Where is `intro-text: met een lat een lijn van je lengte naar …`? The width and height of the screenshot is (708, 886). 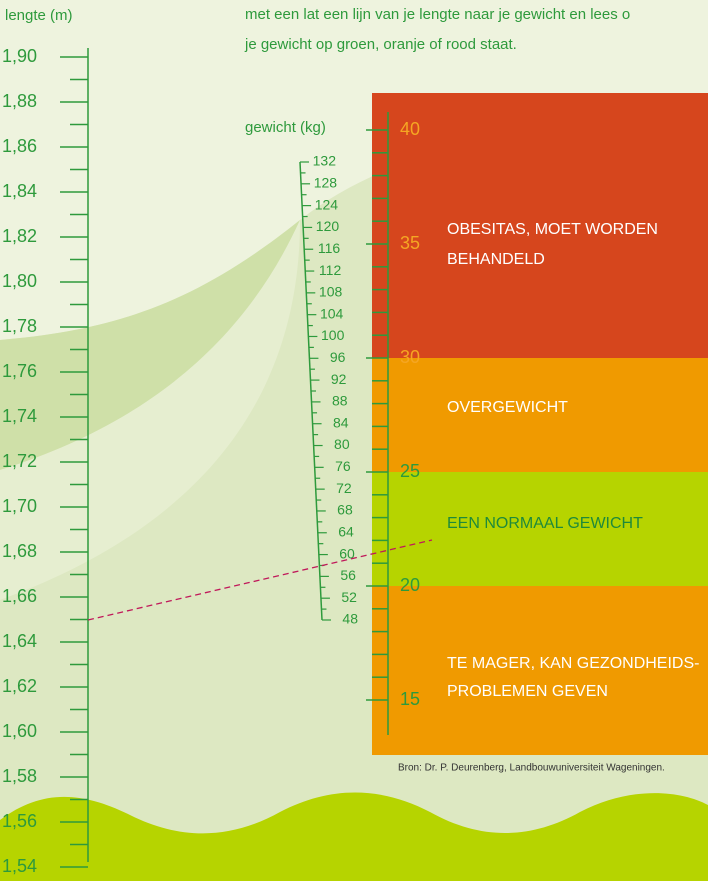
intro-text: met een lat een lijn van je lengte naar … is located at coordinates (437, 14).